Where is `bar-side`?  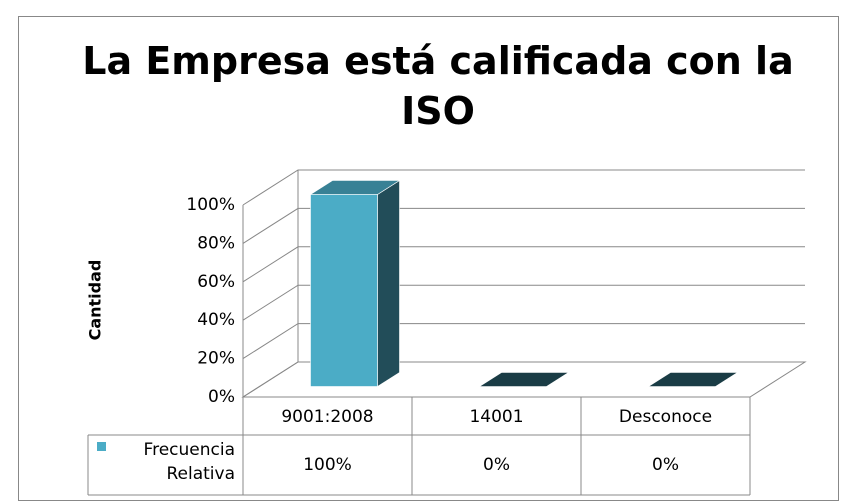 bar-side is located at coordinates (388, 283).